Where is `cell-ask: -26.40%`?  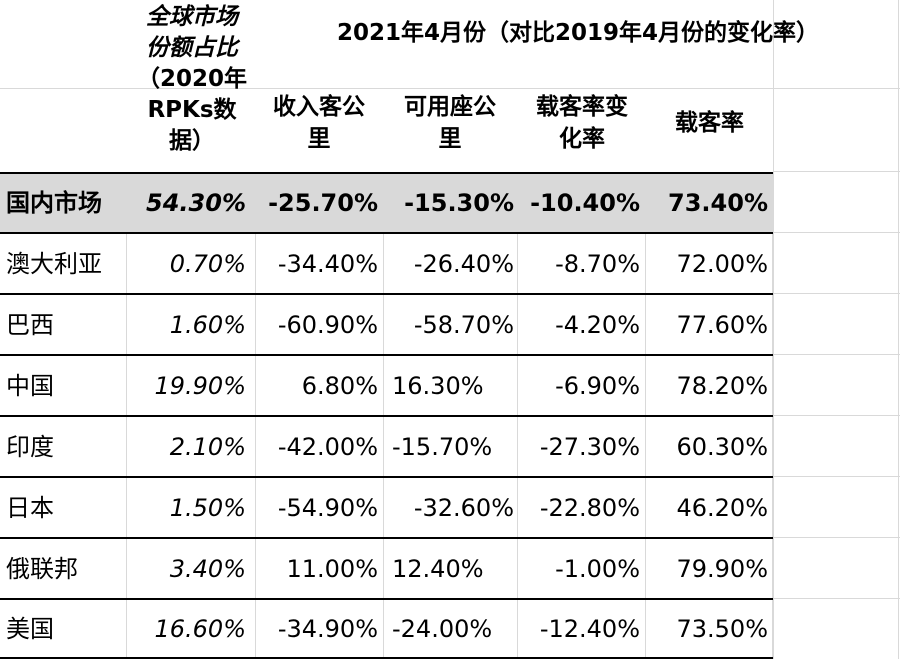 cell-ask: -26.40% is located at coordinates (463, 264).